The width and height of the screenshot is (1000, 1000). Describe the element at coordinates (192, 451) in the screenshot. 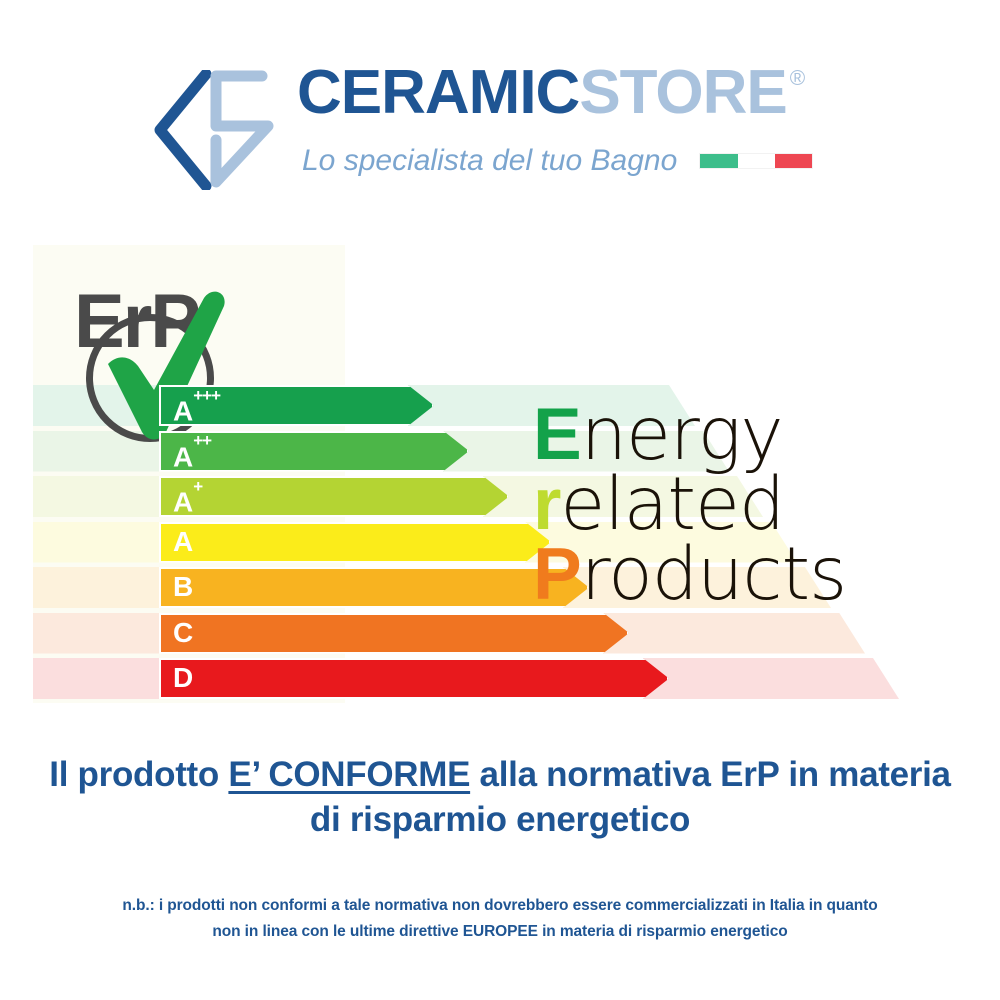

I see `bar-class-label: A++` at that location.